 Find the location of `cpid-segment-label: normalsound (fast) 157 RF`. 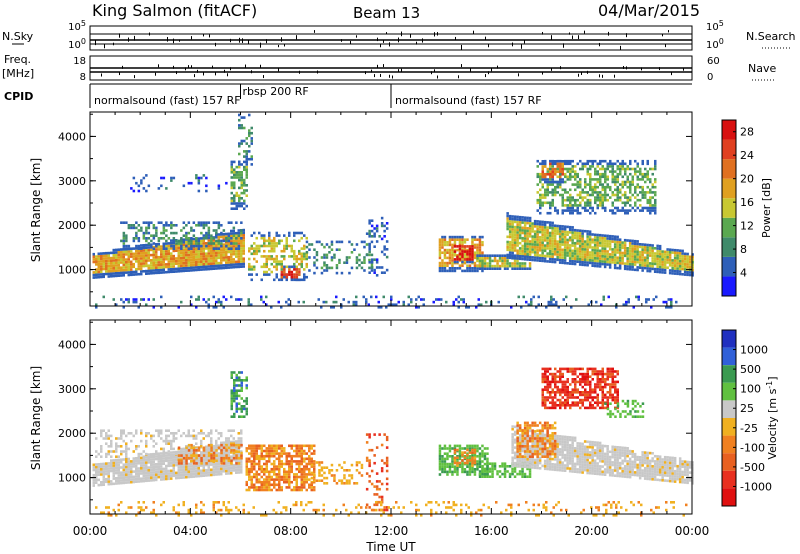

cpid-segment-label: normalsound (fast) 157 RF is located at coordinates (468, 100).